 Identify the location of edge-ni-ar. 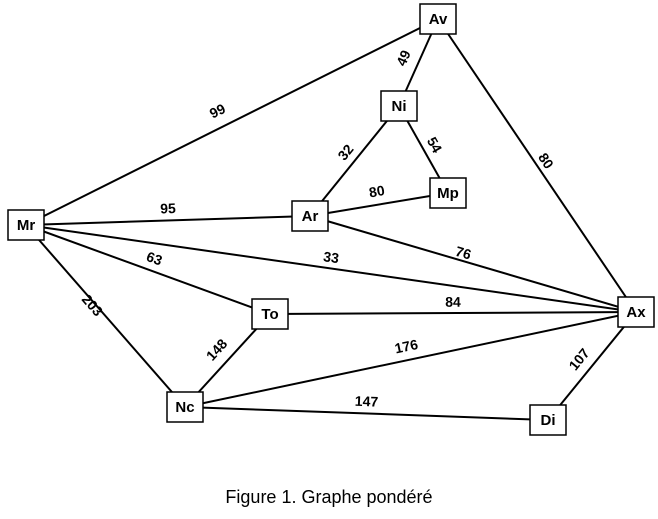
(354, 161).